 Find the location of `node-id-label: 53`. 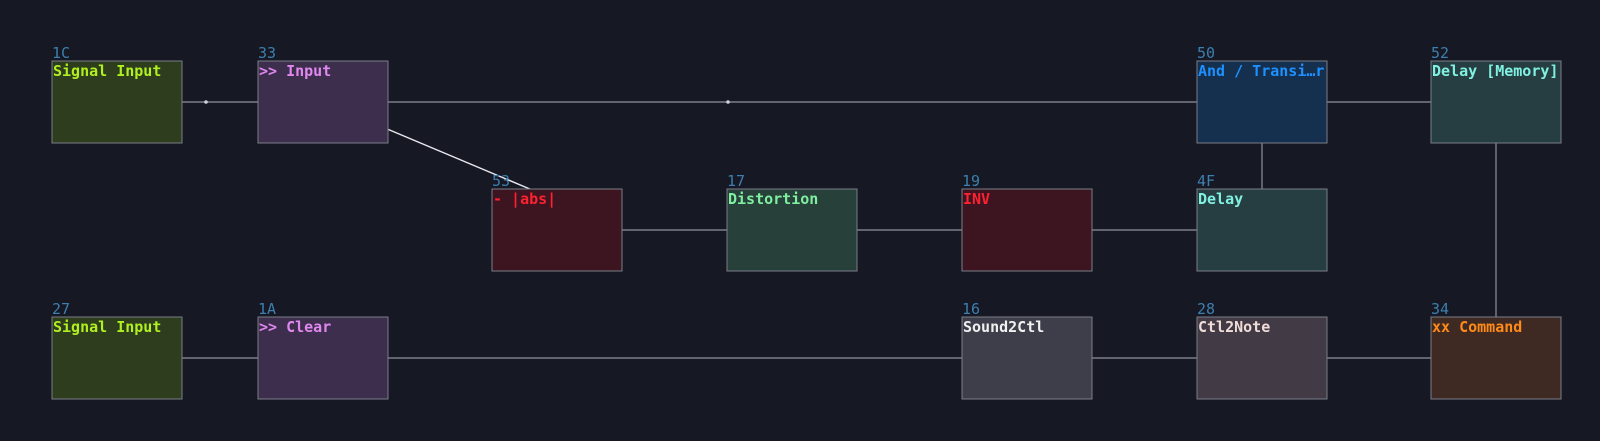

node-id-label: 53 is located at coordinates (501, 181).